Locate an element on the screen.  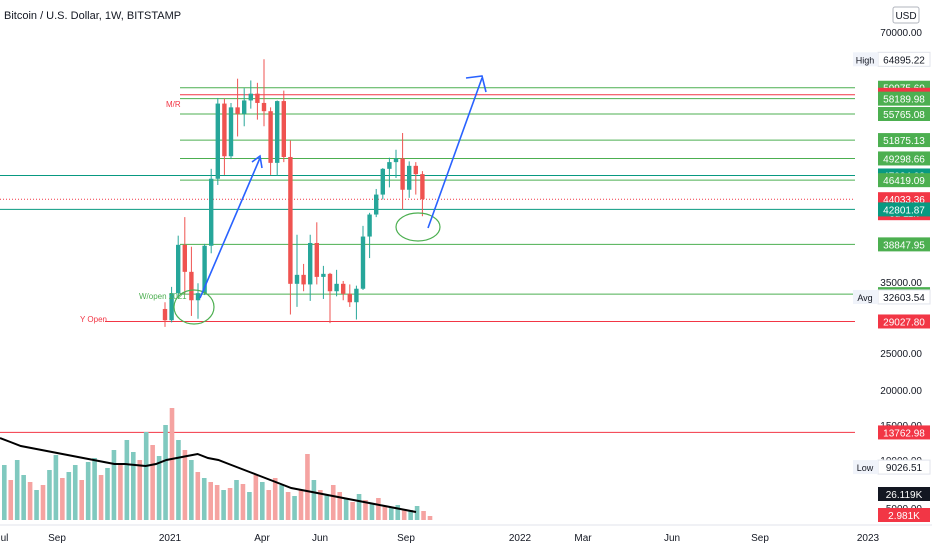
price-label-tag: Avg is located at coordinates (864, 298).